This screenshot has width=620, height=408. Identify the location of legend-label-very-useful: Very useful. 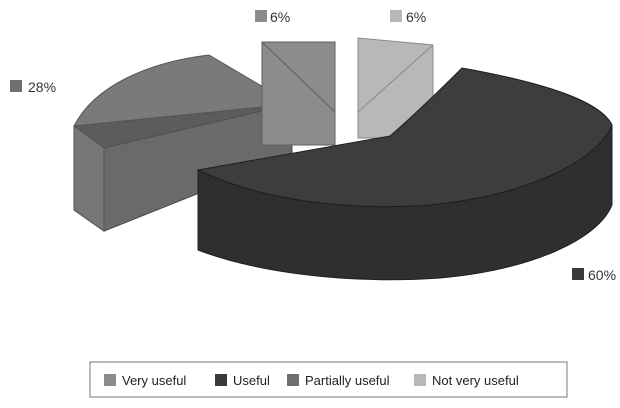
(154, 380).